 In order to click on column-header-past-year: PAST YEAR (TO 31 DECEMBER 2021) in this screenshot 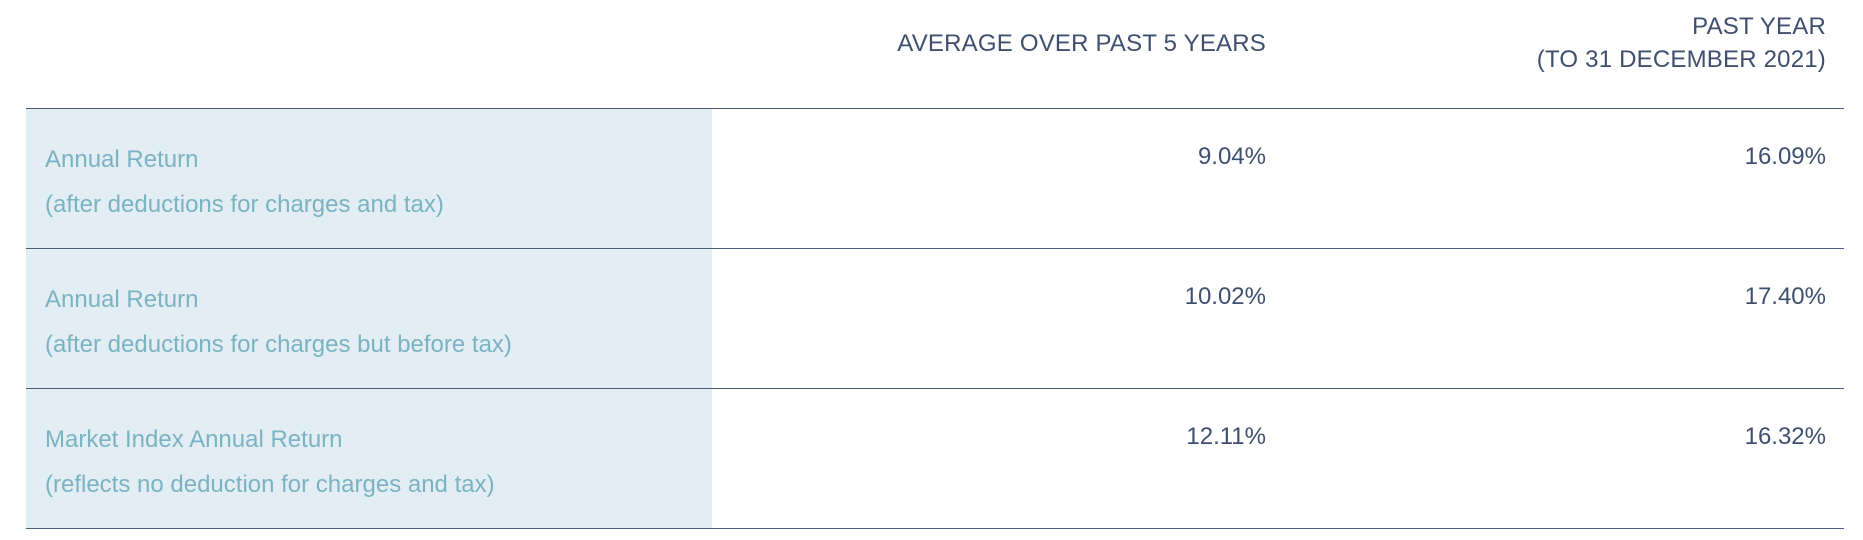, I will do `click(1681, 43)`.